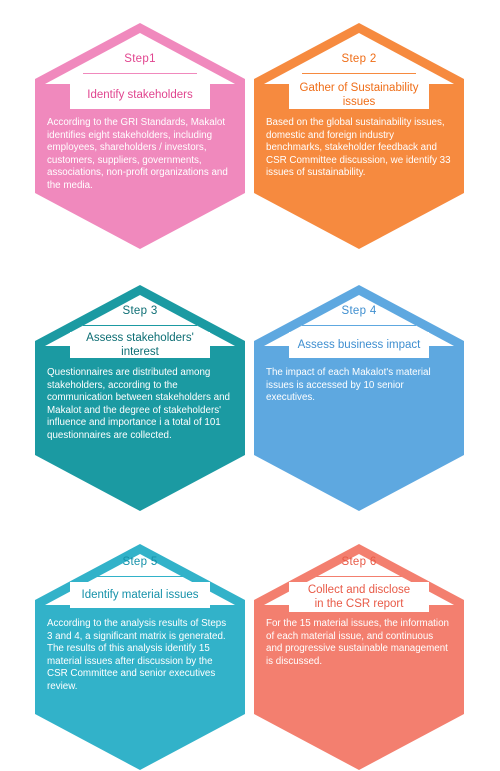 This screenshot has width=500, height=771. I want to click on step-title: Assess stakeholders' interest, so click(140, 345).